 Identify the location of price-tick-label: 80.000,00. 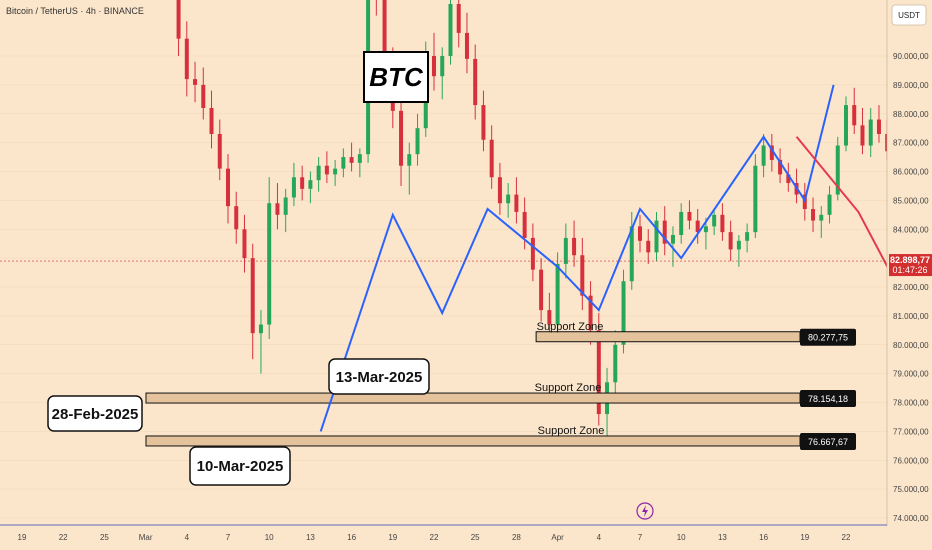
(911, 345).